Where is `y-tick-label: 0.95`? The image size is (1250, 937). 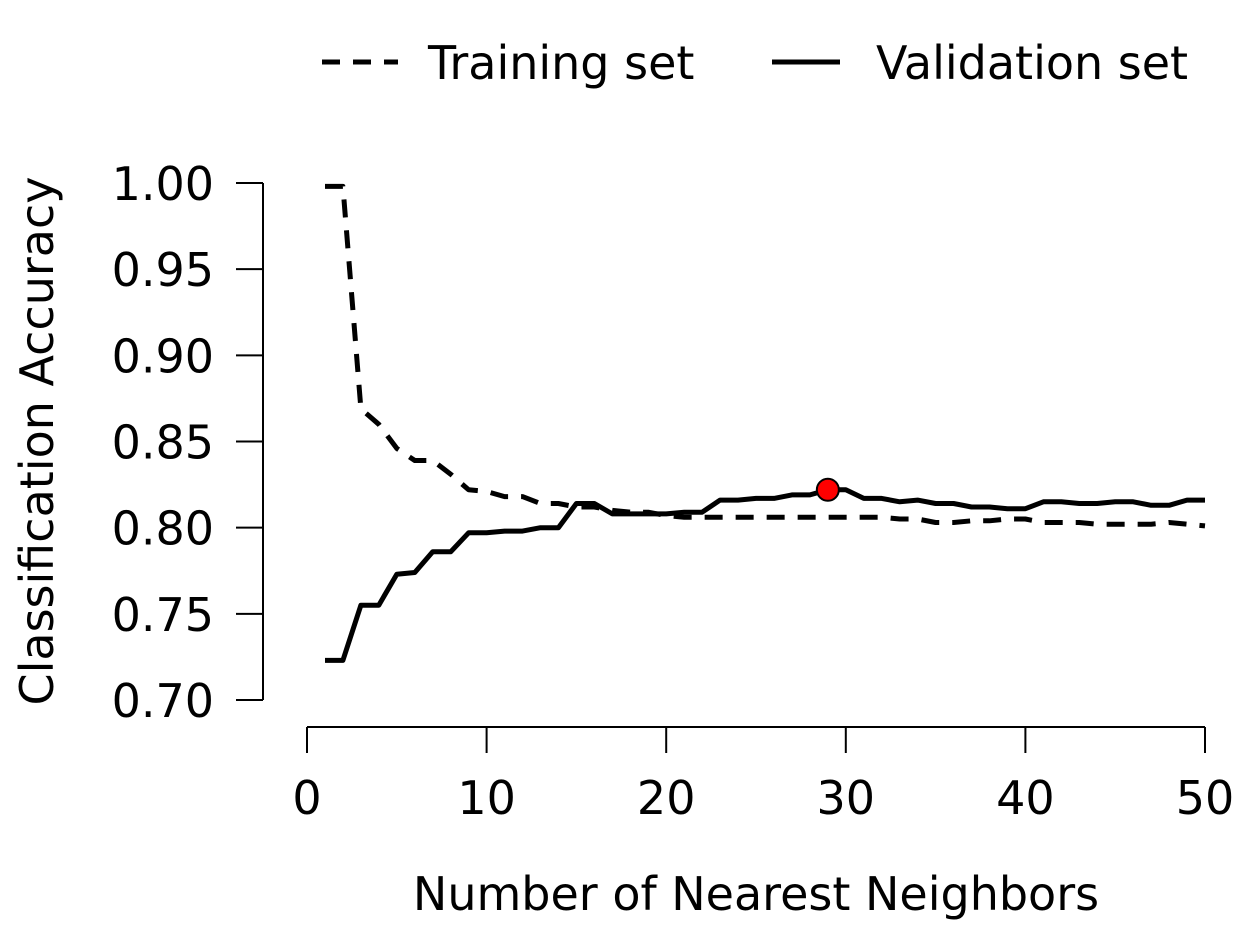 y-tick-label: 0.95 is located at coordinates (163, 270).